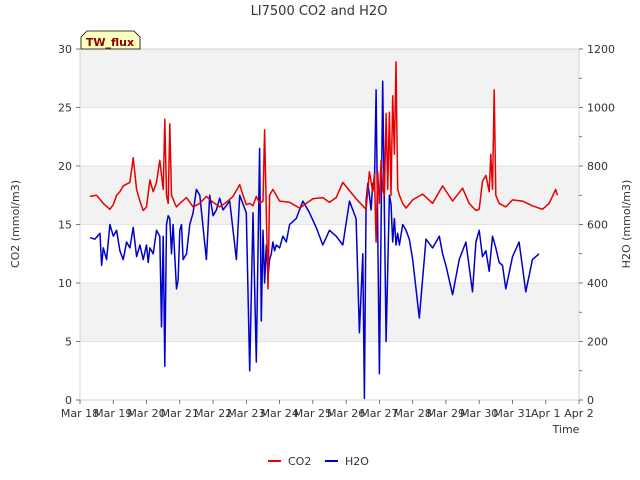 This screenshot has width=640, height=480. What do you see at coordinates (579, 413) in the screenshot?
I see `x-tick-label: Apr 2` at bounding box center [579, 413].